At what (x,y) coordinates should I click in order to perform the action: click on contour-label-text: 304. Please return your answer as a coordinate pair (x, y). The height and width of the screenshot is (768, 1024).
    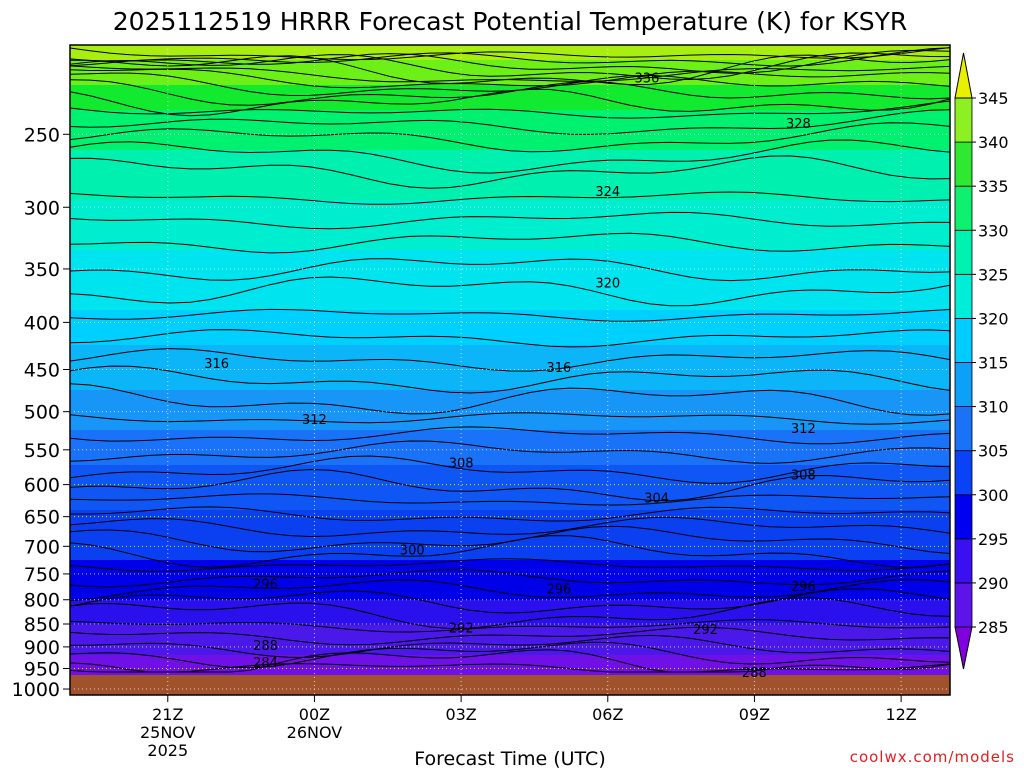
    Looking at the image, I should click on (656, 499).